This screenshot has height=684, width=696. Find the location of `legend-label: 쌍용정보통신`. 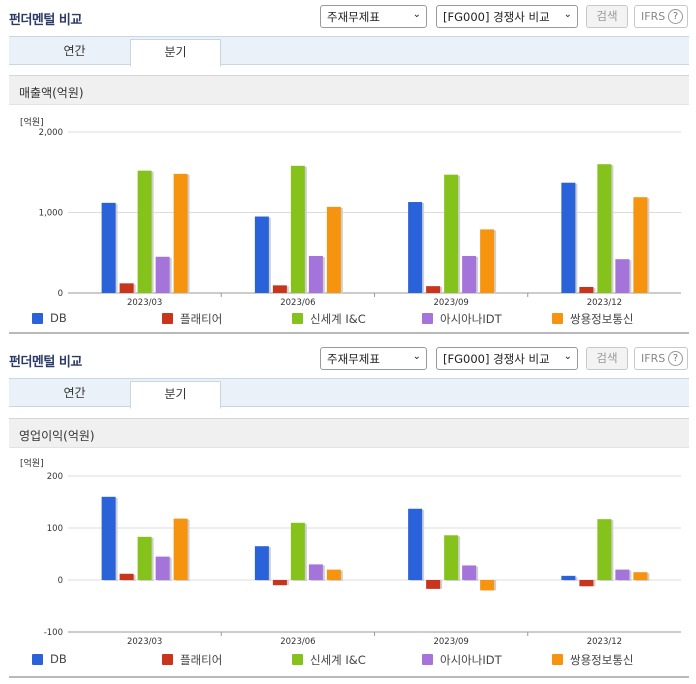

legend-label: 쌍용정보통신 is located at coordinates (602, 319).